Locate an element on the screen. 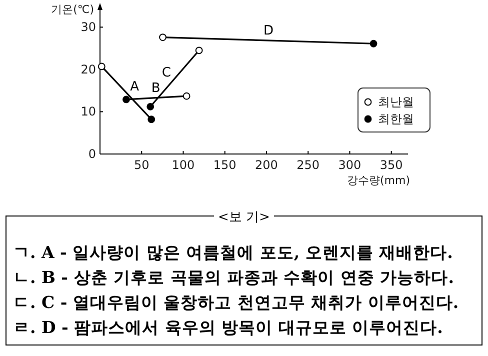 This screenshot has height=356, width=488. x-tick-label: 150 is located at coordinates (224, 165).